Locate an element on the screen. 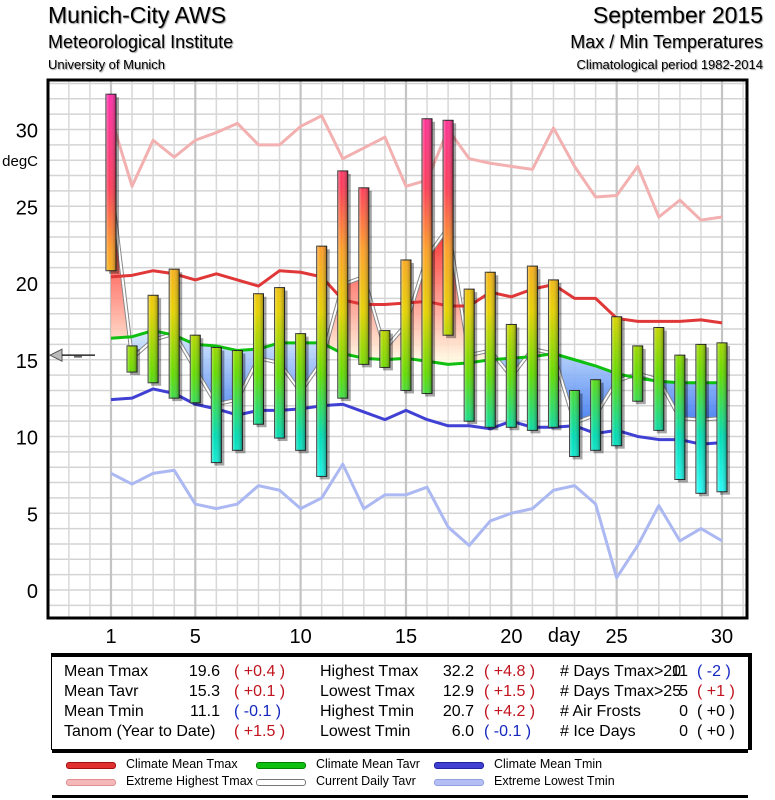 Image resolution: width=775 pixels, height=800 pixels. stat-value: 5 is located at coordinates (683, 691).